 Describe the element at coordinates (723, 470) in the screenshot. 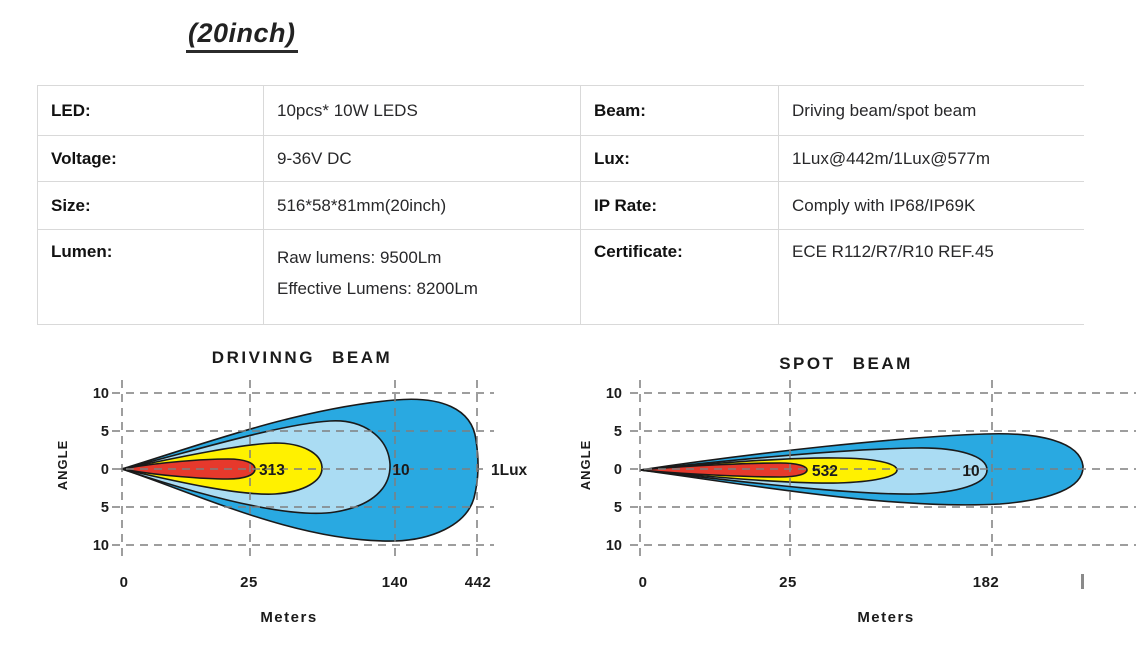

I see `beam-contour-hotspot` at that location.